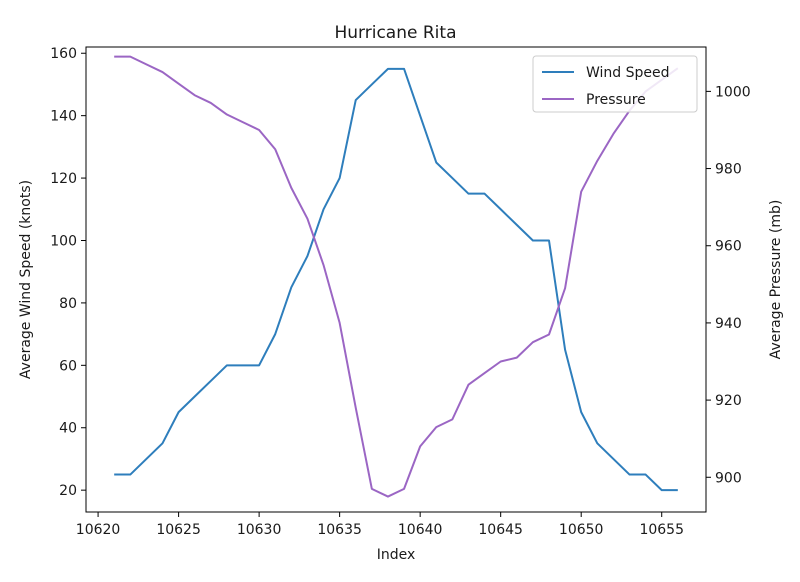 The image size is (800, 582). I want to click on x-tick-label: 10655, so click(661, 530).